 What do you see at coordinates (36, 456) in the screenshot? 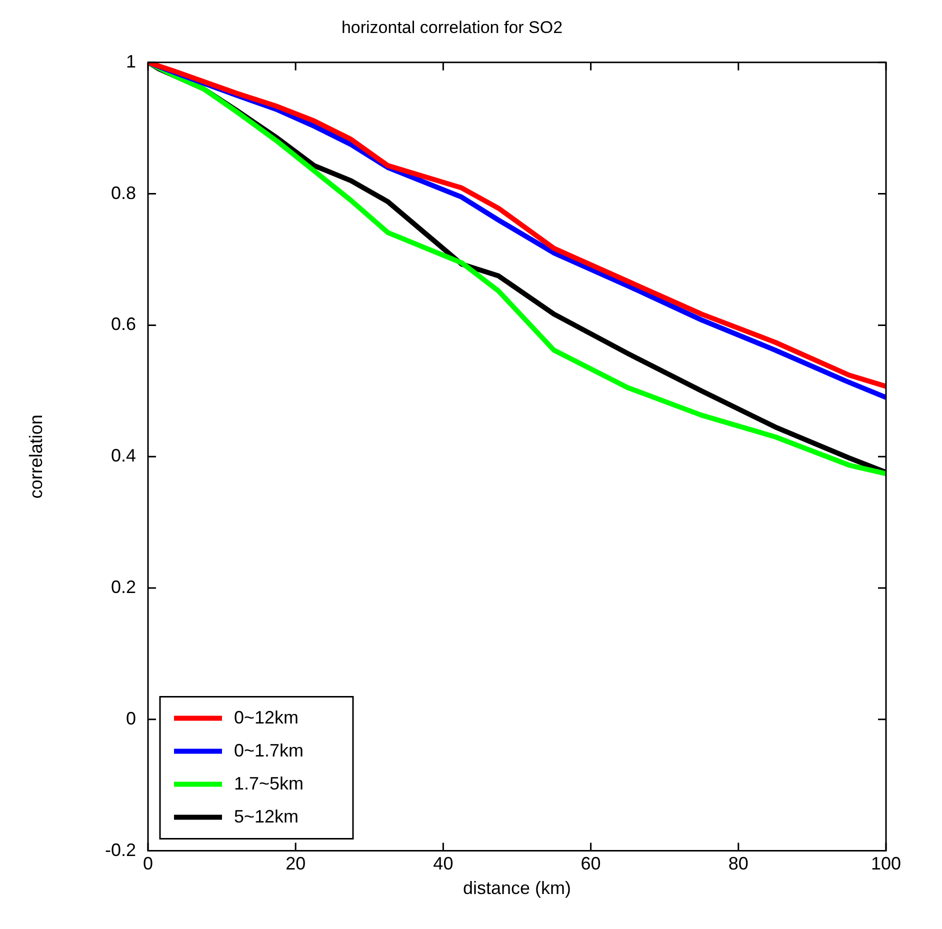
I see `y-axis-title: correlation` at bounding box center [36, 456].